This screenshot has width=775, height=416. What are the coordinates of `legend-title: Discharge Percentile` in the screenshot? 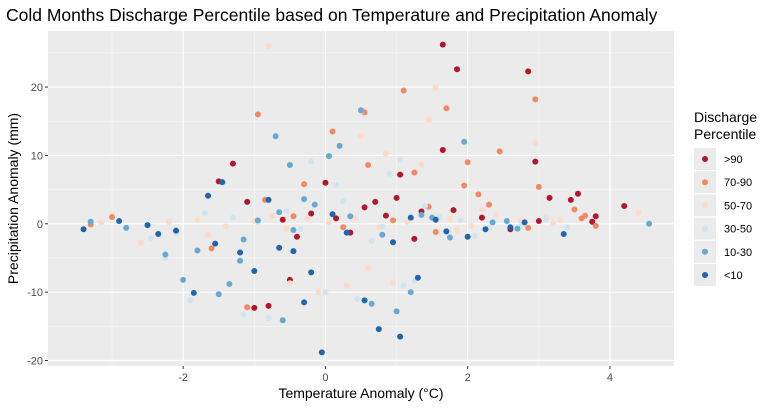 It's located at (725, 125).